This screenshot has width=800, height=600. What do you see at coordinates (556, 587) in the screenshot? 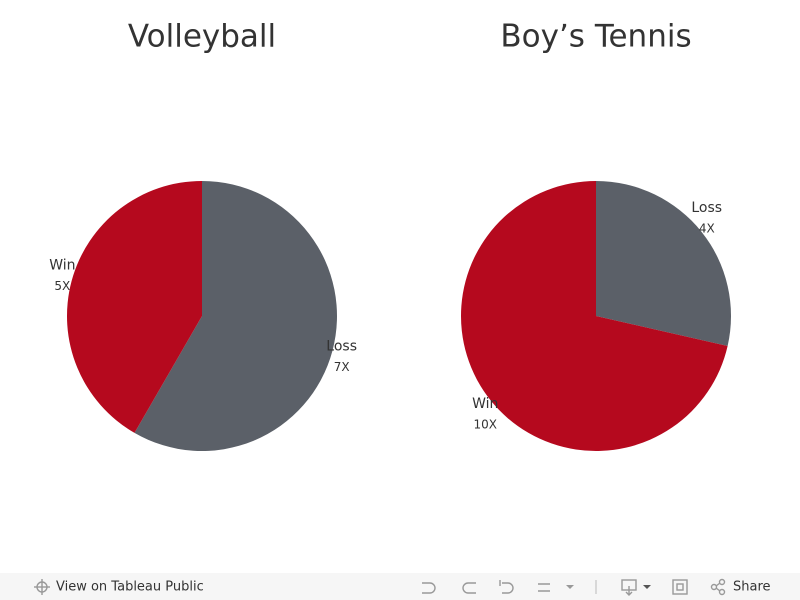
I see `refresh-icon` at bounding box center [556, 587].